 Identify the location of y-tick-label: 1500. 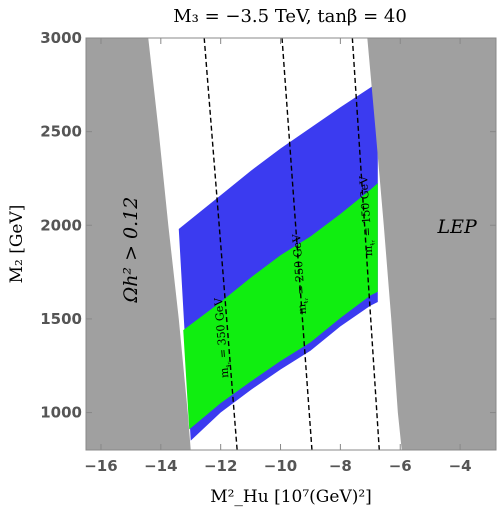
(61, 319).